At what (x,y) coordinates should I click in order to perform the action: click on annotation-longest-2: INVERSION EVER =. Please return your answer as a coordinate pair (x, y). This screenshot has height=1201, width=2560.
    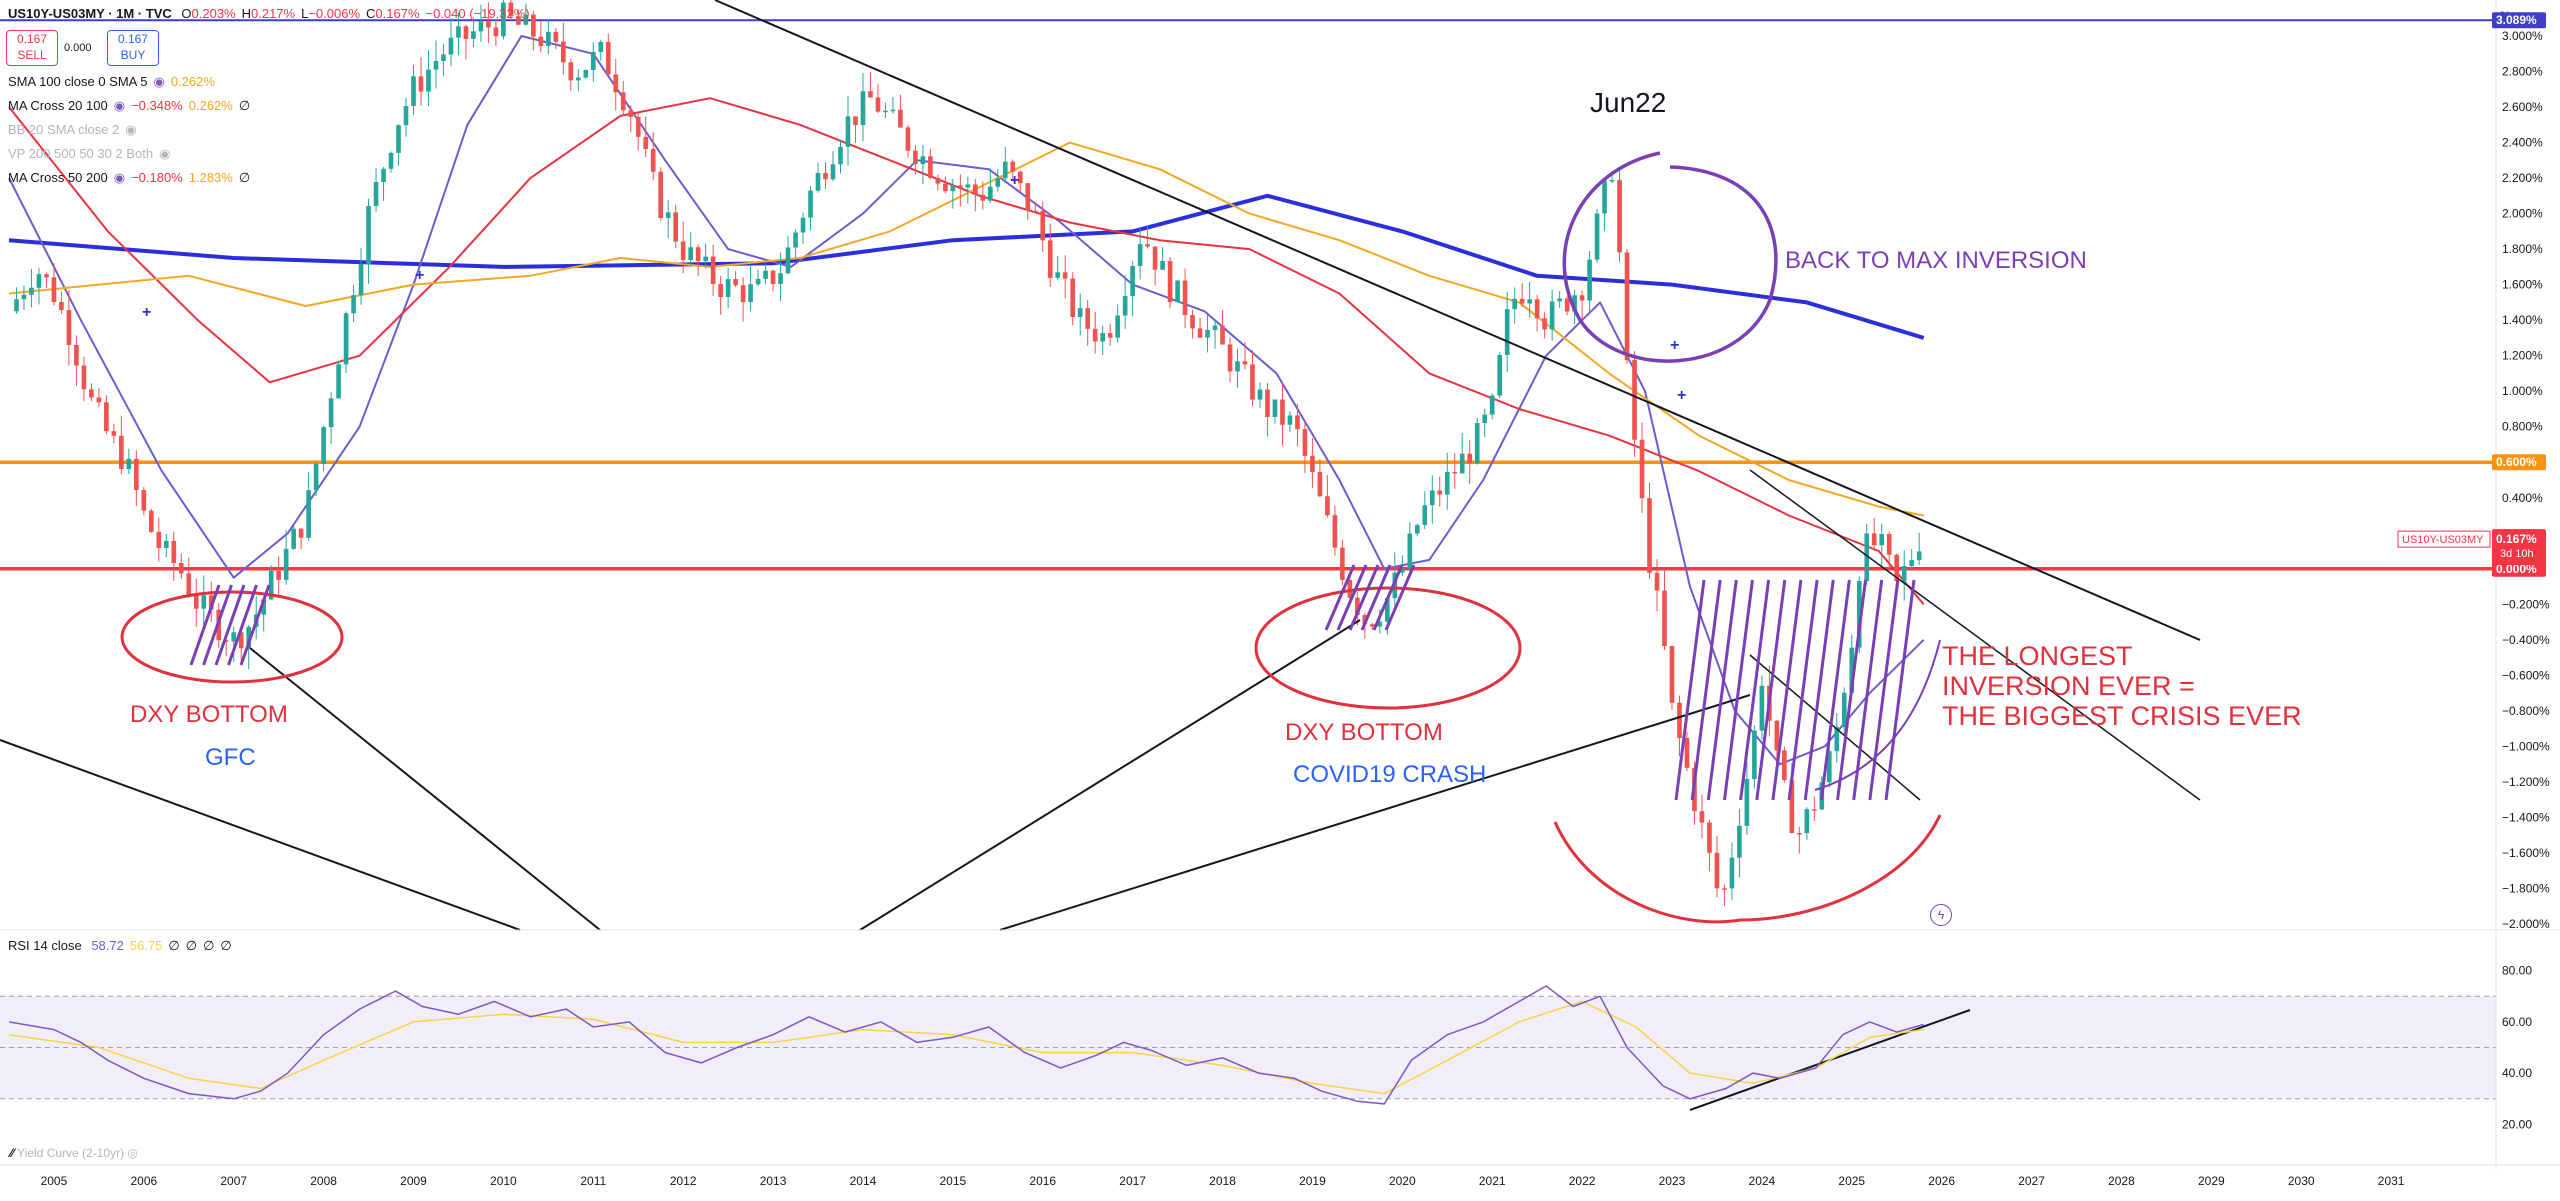
    Looking at the image, I should click on (2068, 686).